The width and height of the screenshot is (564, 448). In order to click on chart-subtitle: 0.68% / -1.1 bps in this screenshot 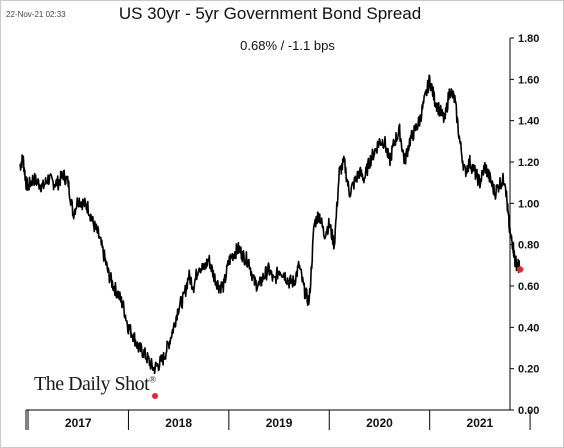, I will do `click(287, 45)`.